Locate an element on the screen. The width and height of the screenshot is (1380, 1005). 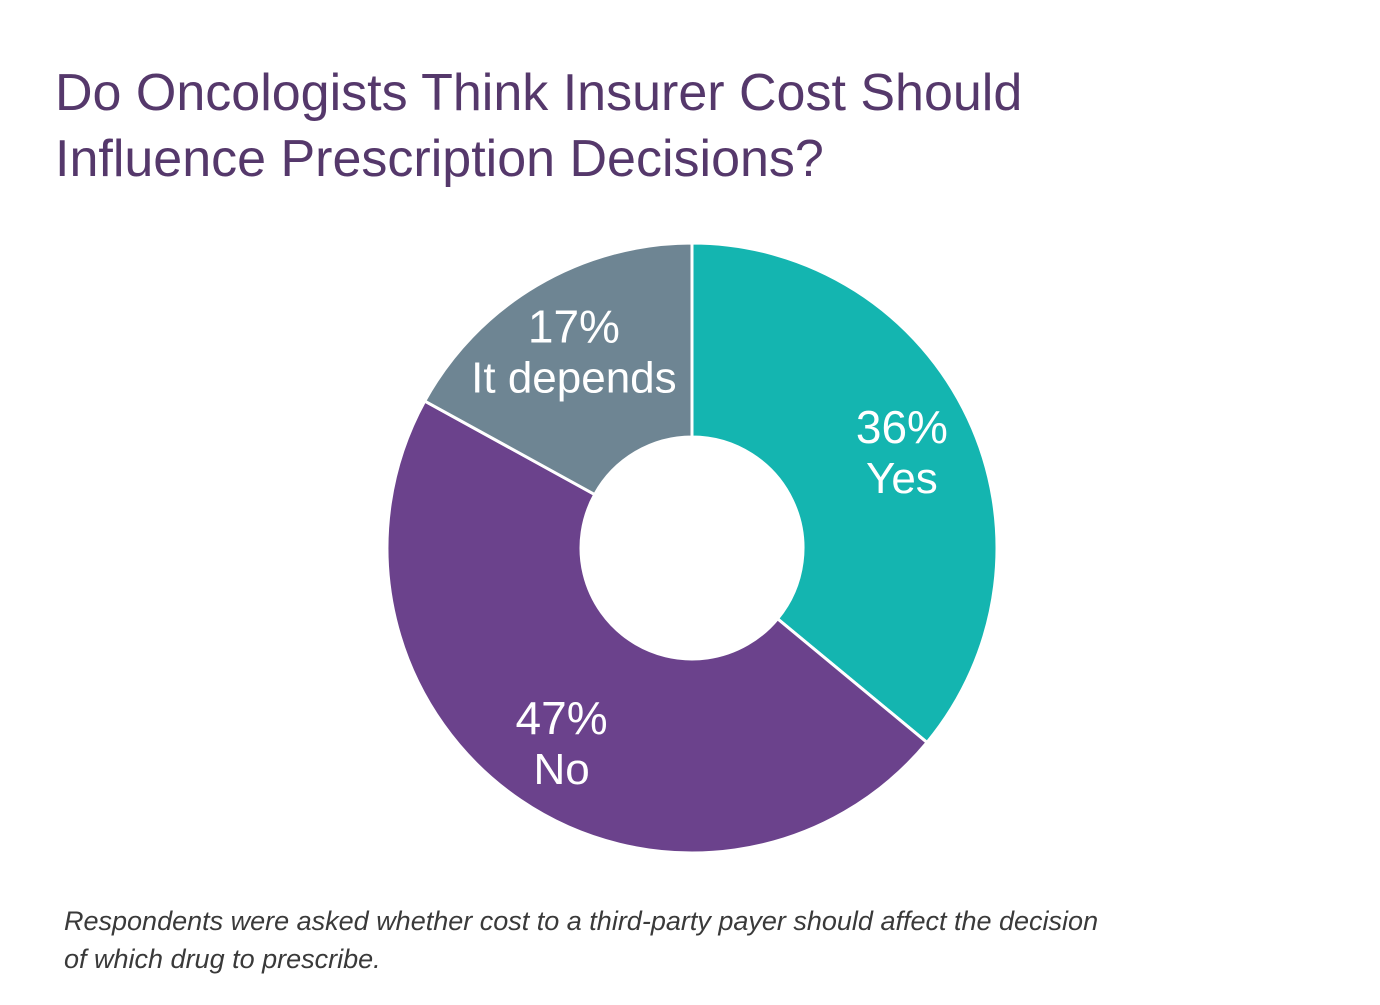
slice-value-label-yes: 36% is located at coordinates (902, 427).